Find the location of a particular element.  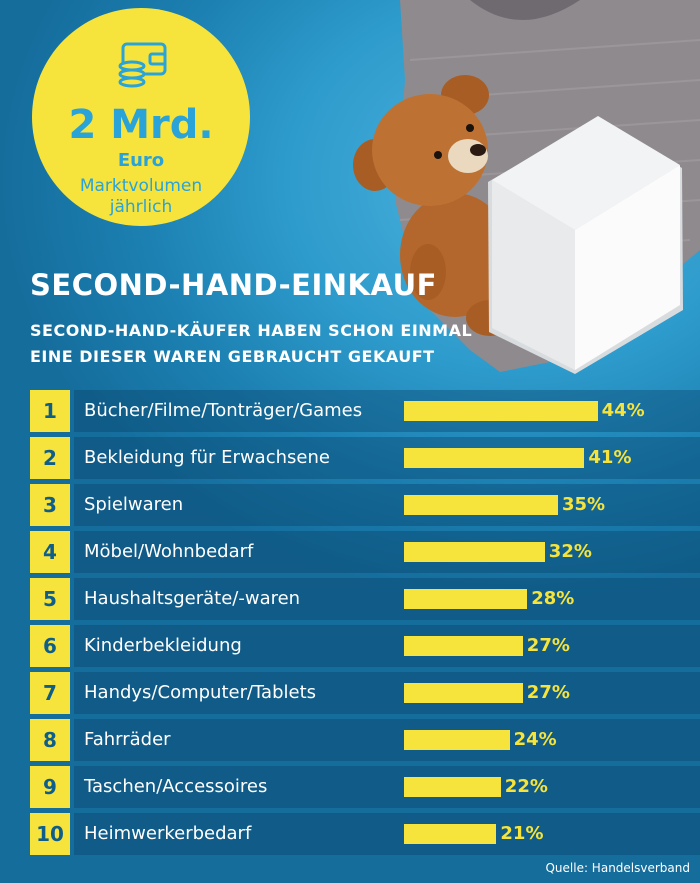

rank-number: 3 is located at coordinates (50, 505).